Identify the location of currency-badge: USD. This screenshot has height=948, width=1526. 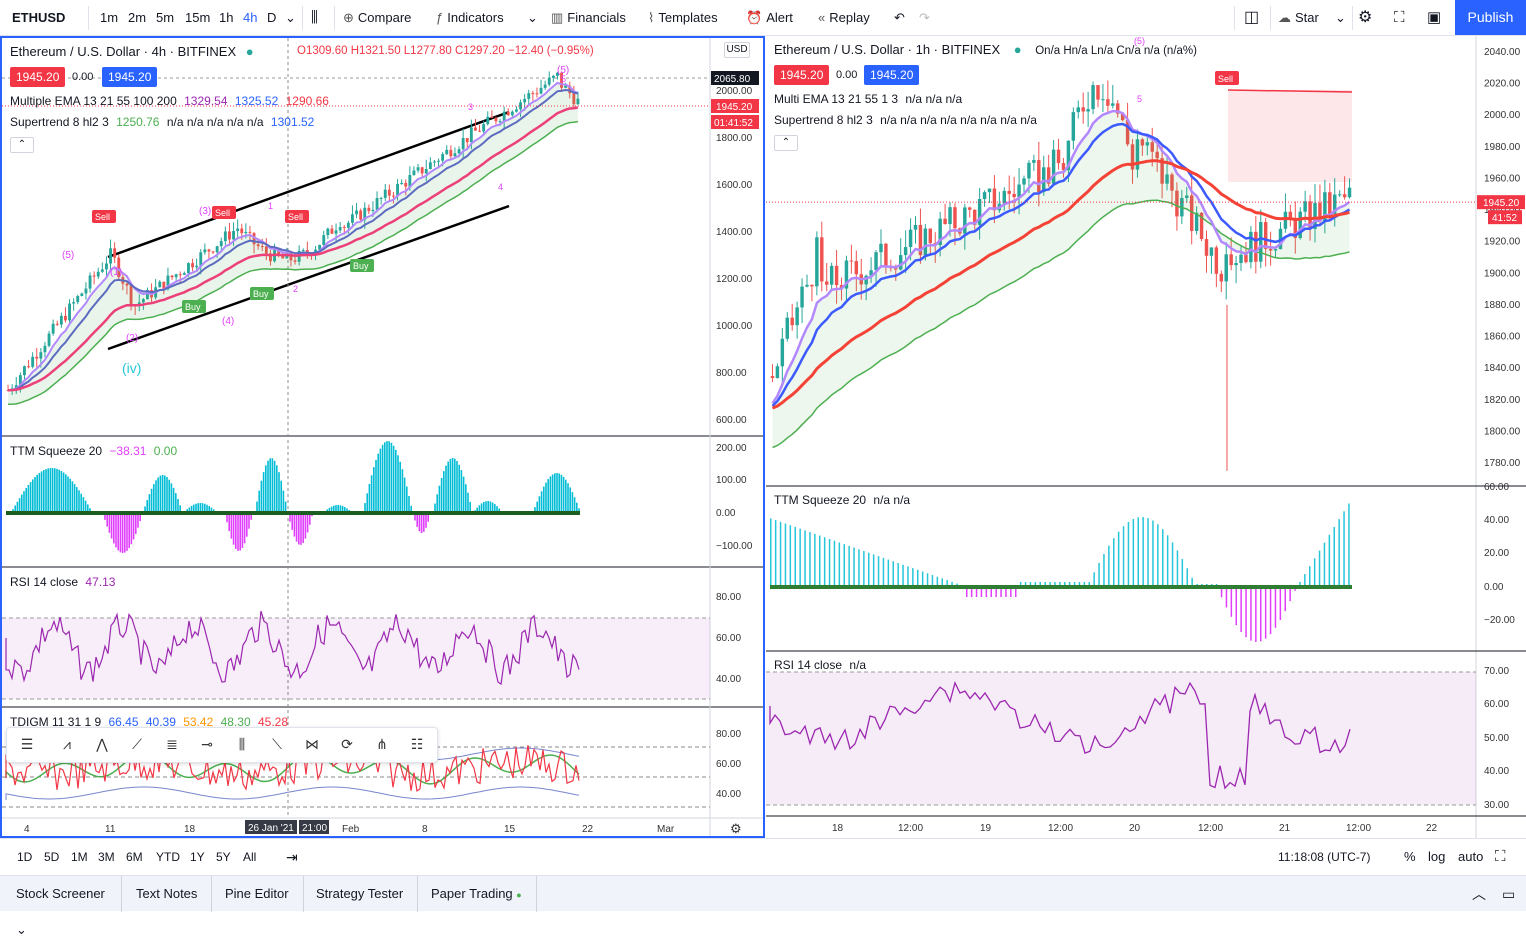
(737, 50).